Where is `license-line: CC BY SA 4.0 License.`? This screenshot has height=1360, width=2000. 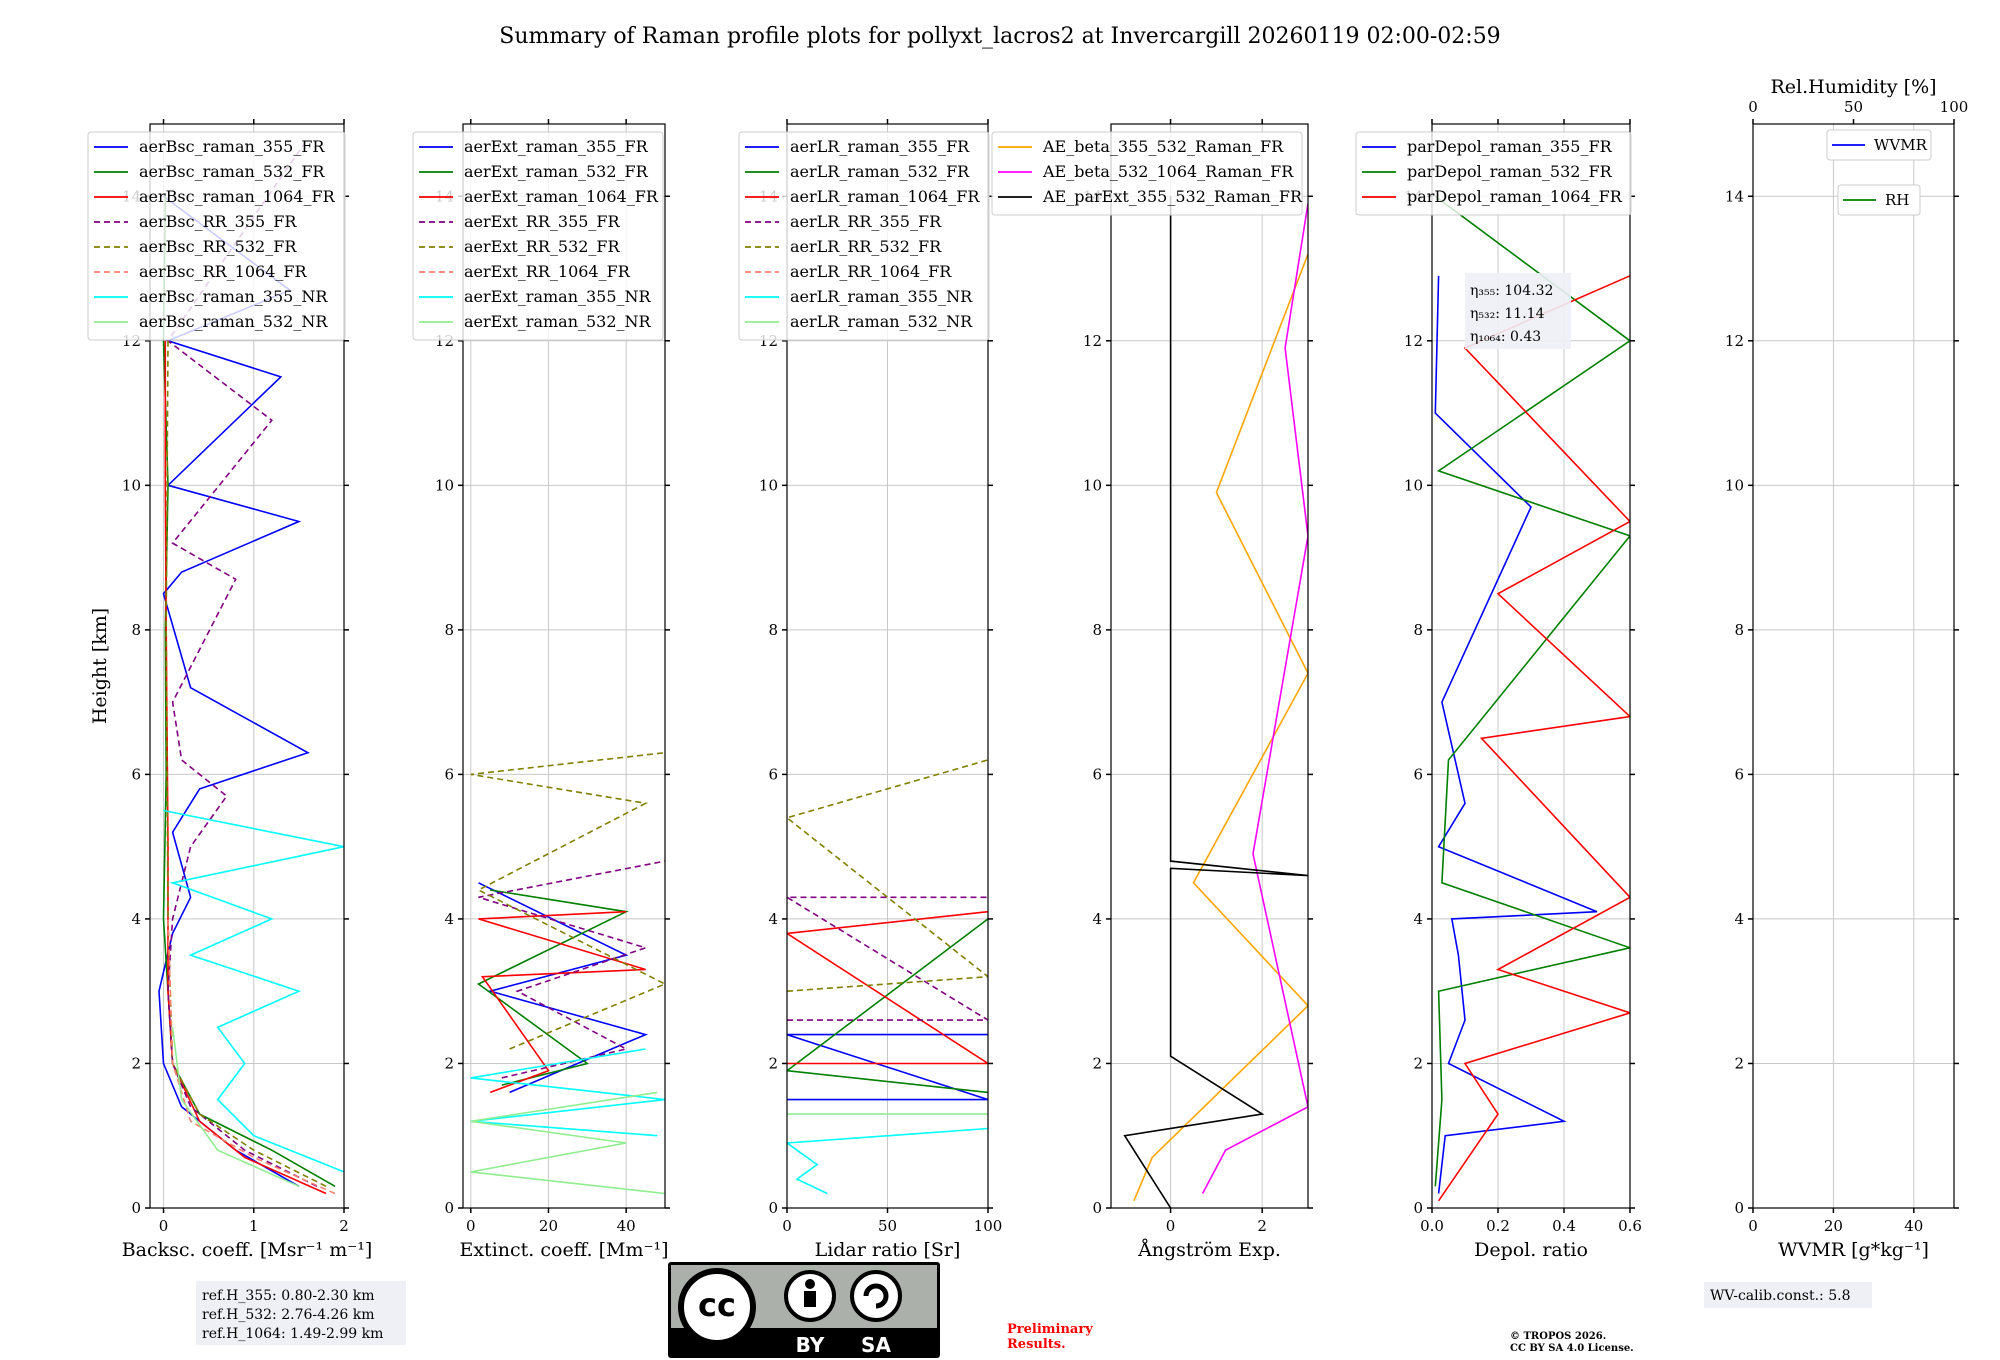
license-line: CC BY SA 4.0 License. is located at coordinates (1572, 1348).